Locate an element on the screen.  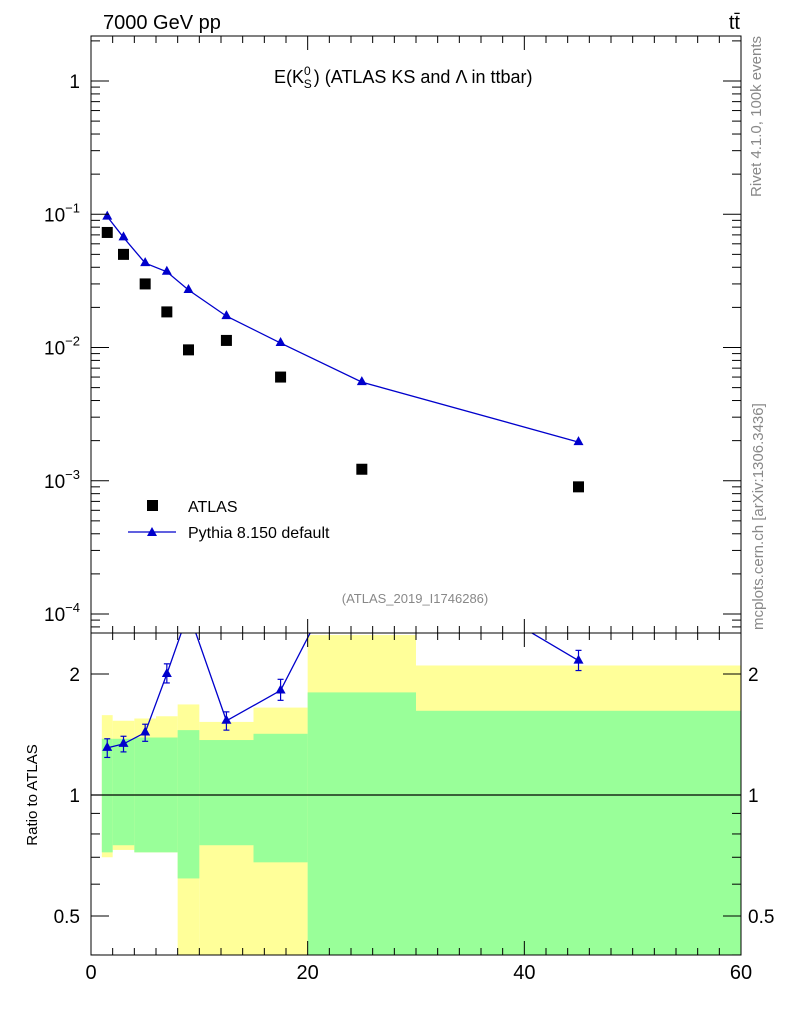
ratio-y-tick-label-right: 0.5 is located at coordinates (761, 917).